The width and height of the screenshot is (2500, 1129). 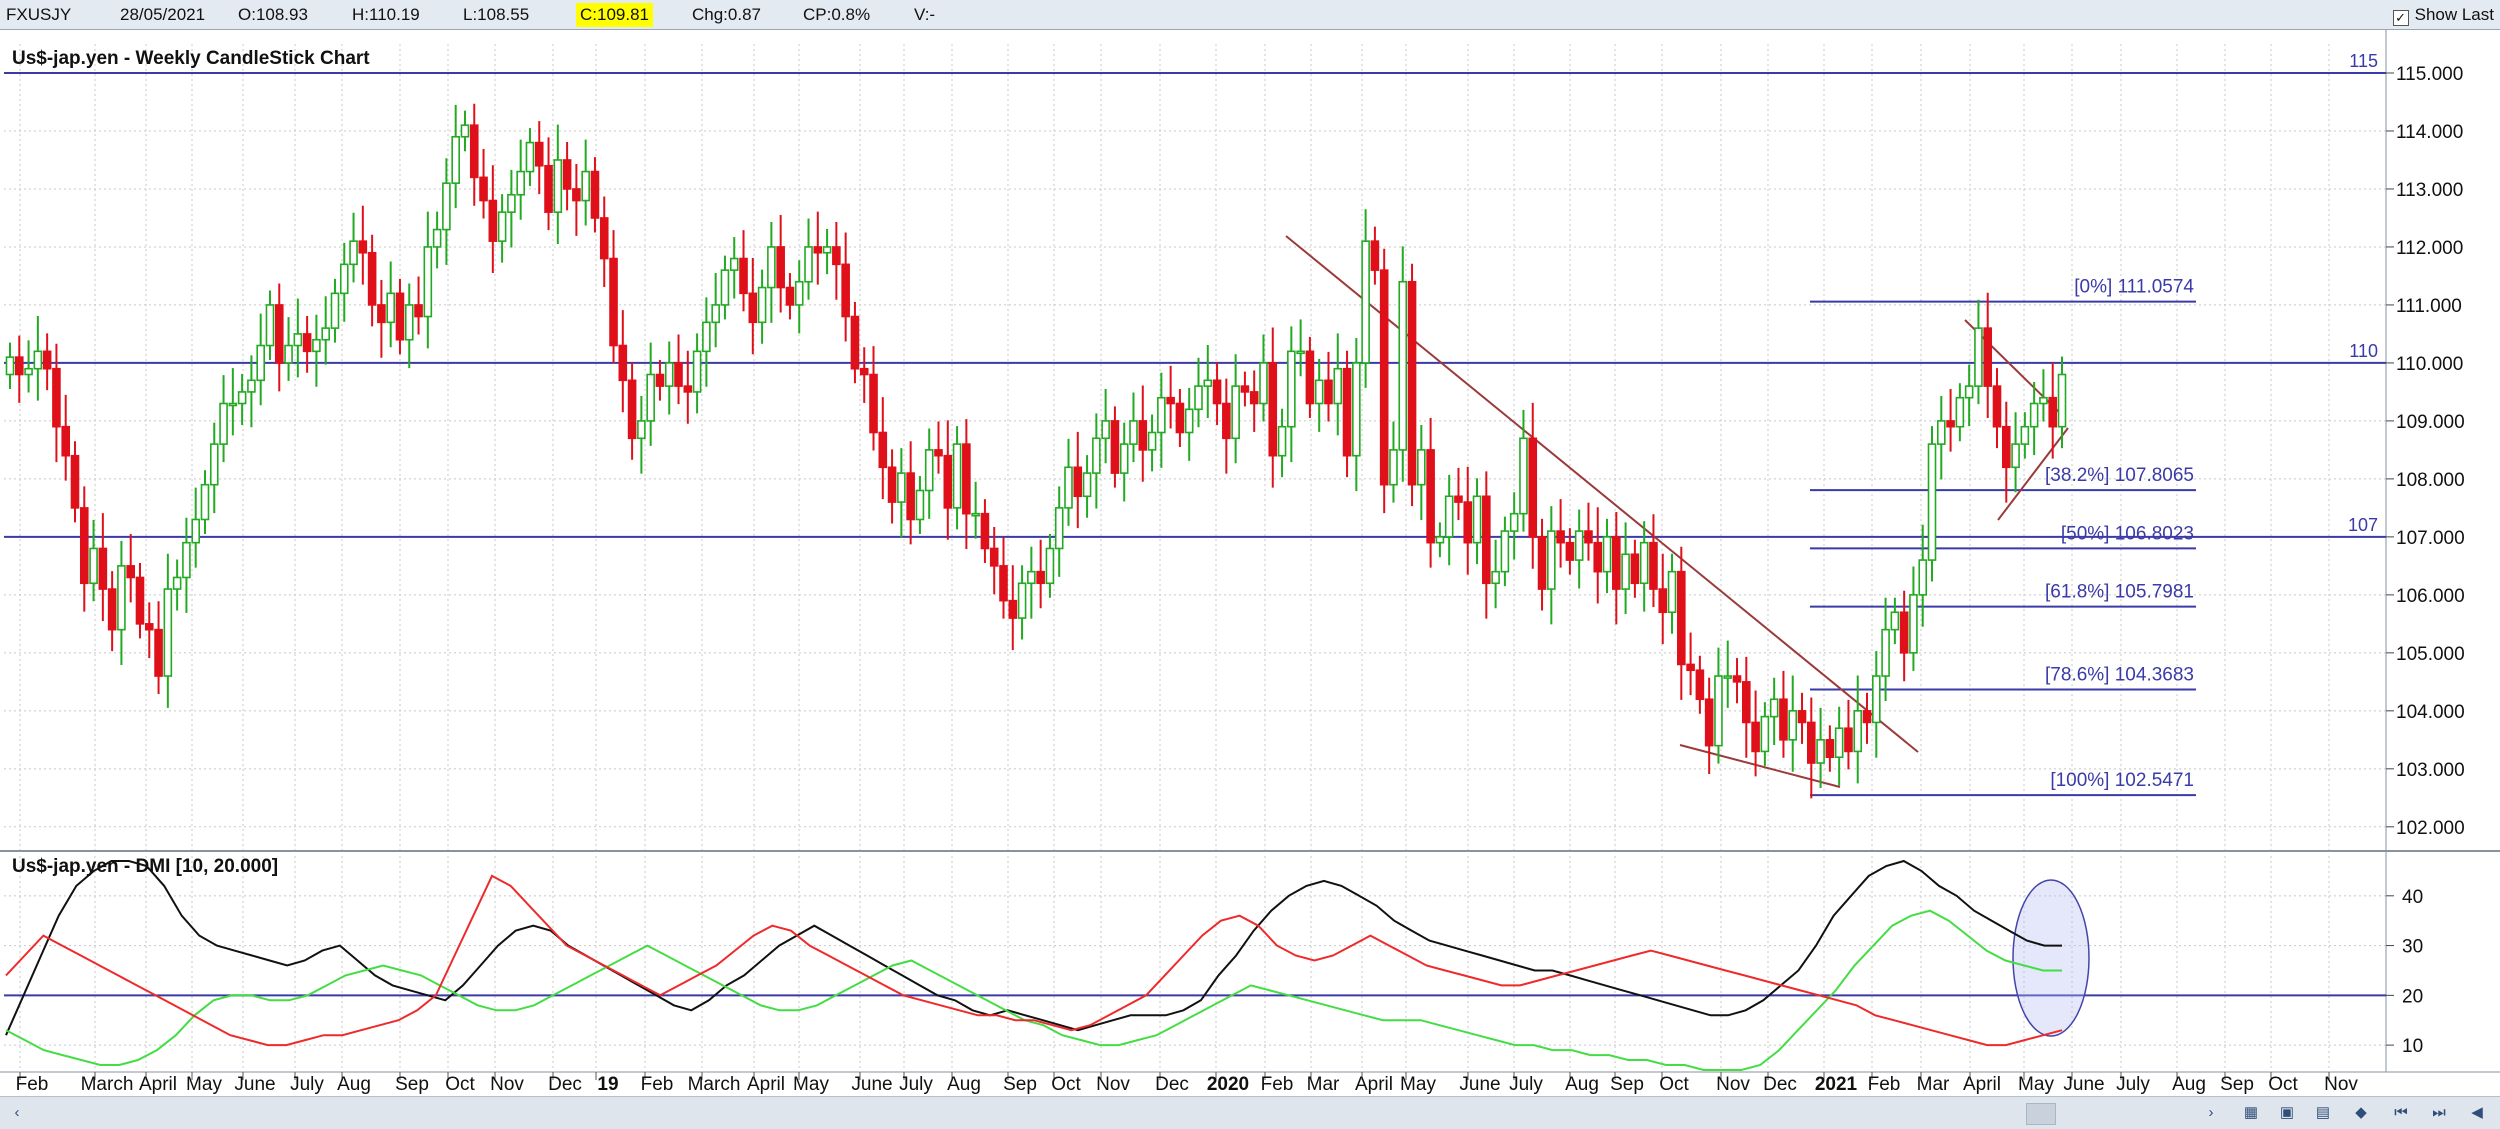 What do you see at coordinates (2412, 947) in the screenshot?
I see `y-tick-label: 30` at bounding box center [2412, 947].